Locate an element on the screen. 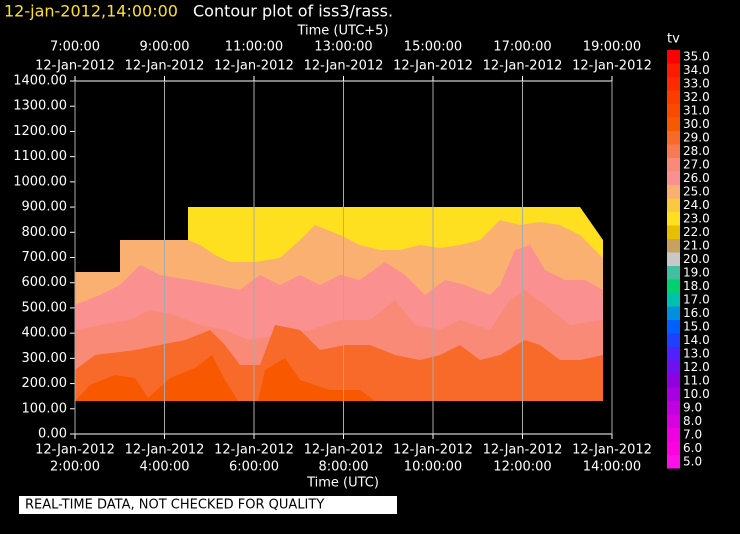 This screenshot has height=534, width=740. y-tick-label: 300.00 is located at coordinates (45, 358).